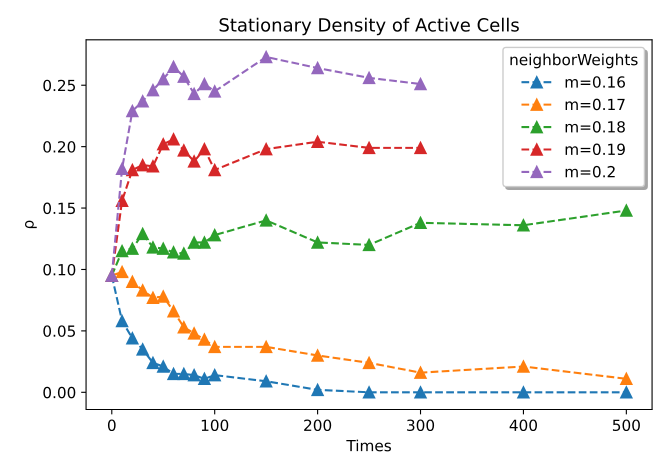  What do you see at coordinates (369, 27) in the screenshot?
I see `chart-title: Stationary Density of Active Cells` at bounding box center [369, 27].